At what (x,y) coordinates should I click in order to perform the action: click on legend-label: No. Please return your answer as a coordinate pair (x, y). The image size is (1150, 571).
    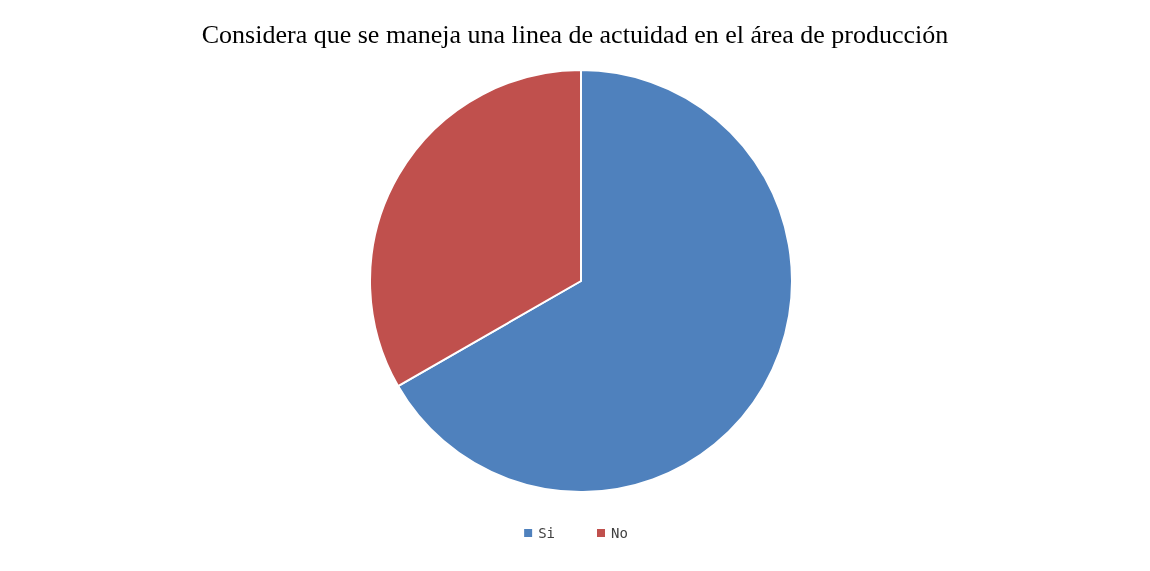
    Looking at the image, I should click on (619, 533).